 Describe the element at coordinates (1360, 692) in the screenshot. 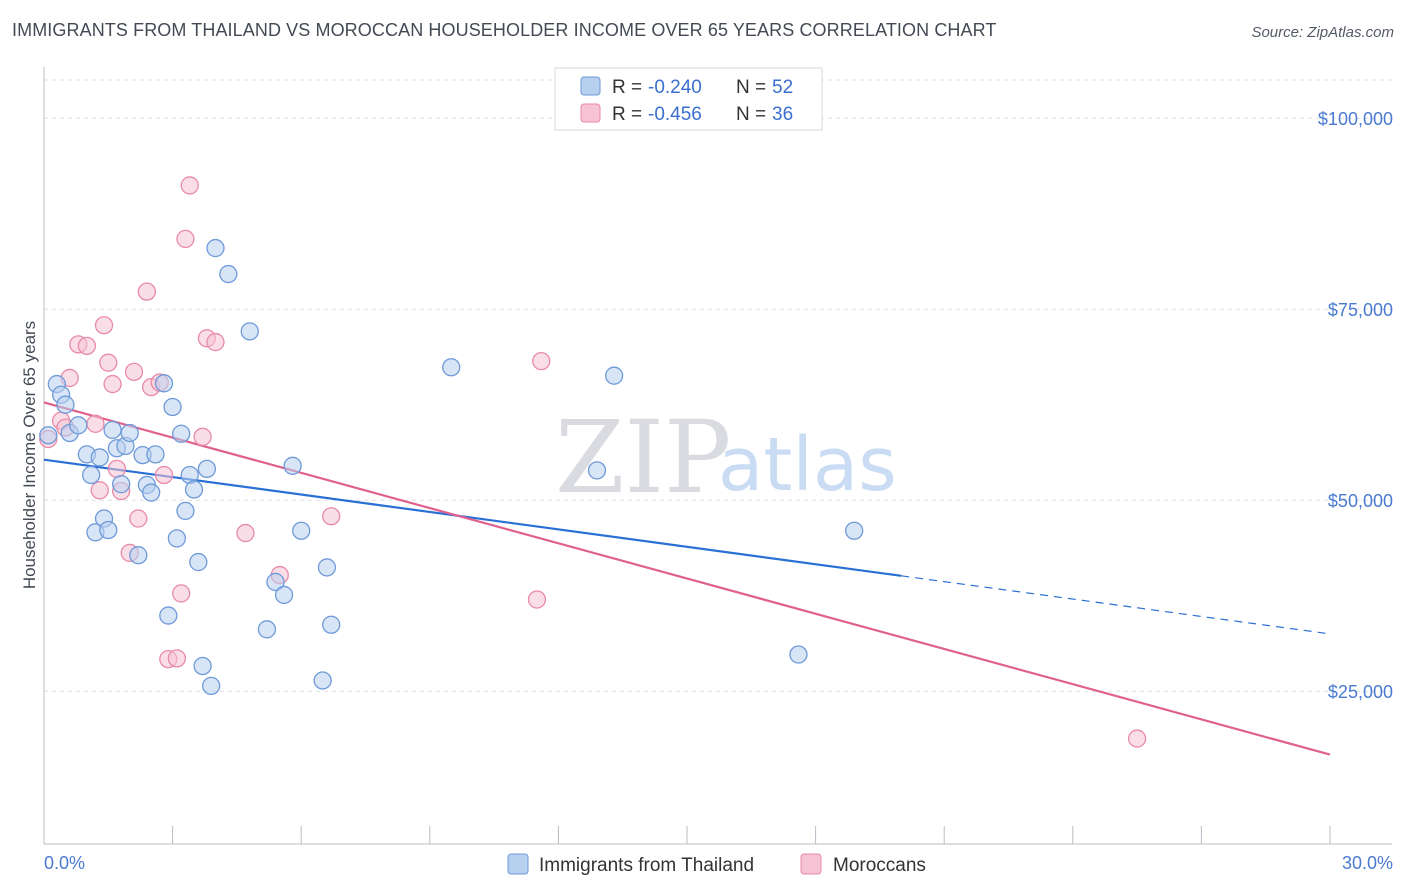

I see `y-tick-label-0: $25,000` at that location.